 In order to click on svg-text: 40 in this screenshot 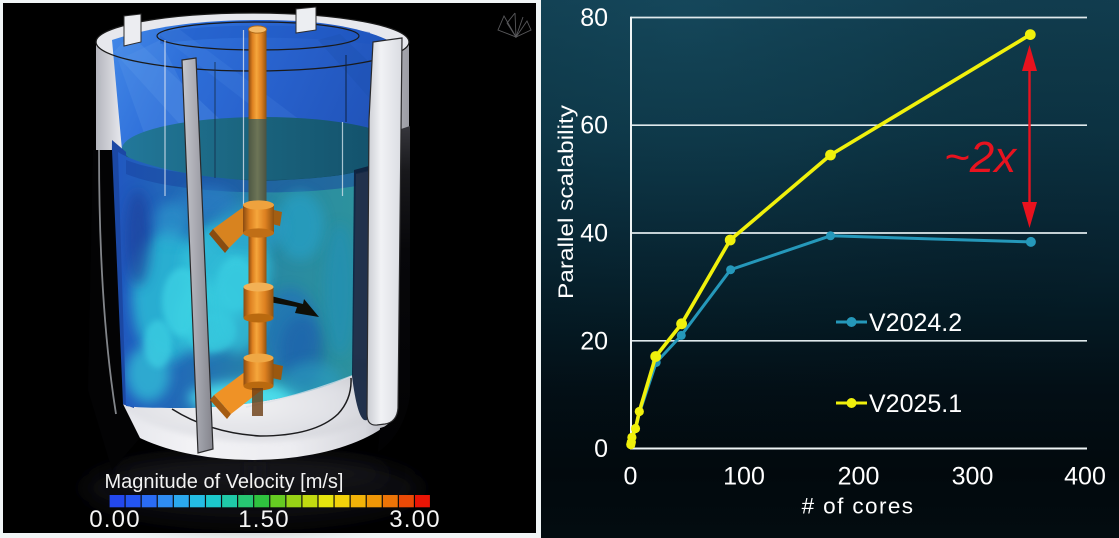, I will do `click(594, 234)`.